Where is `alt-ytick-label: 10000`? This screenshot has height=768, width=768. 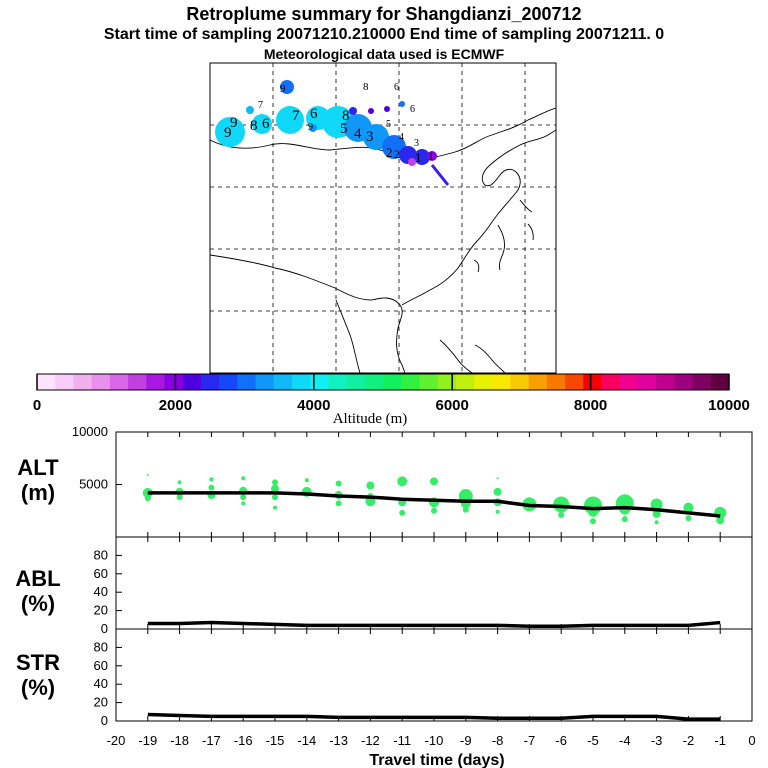 alt-ytick-label: 10000 is located at coordinates (90, 431).